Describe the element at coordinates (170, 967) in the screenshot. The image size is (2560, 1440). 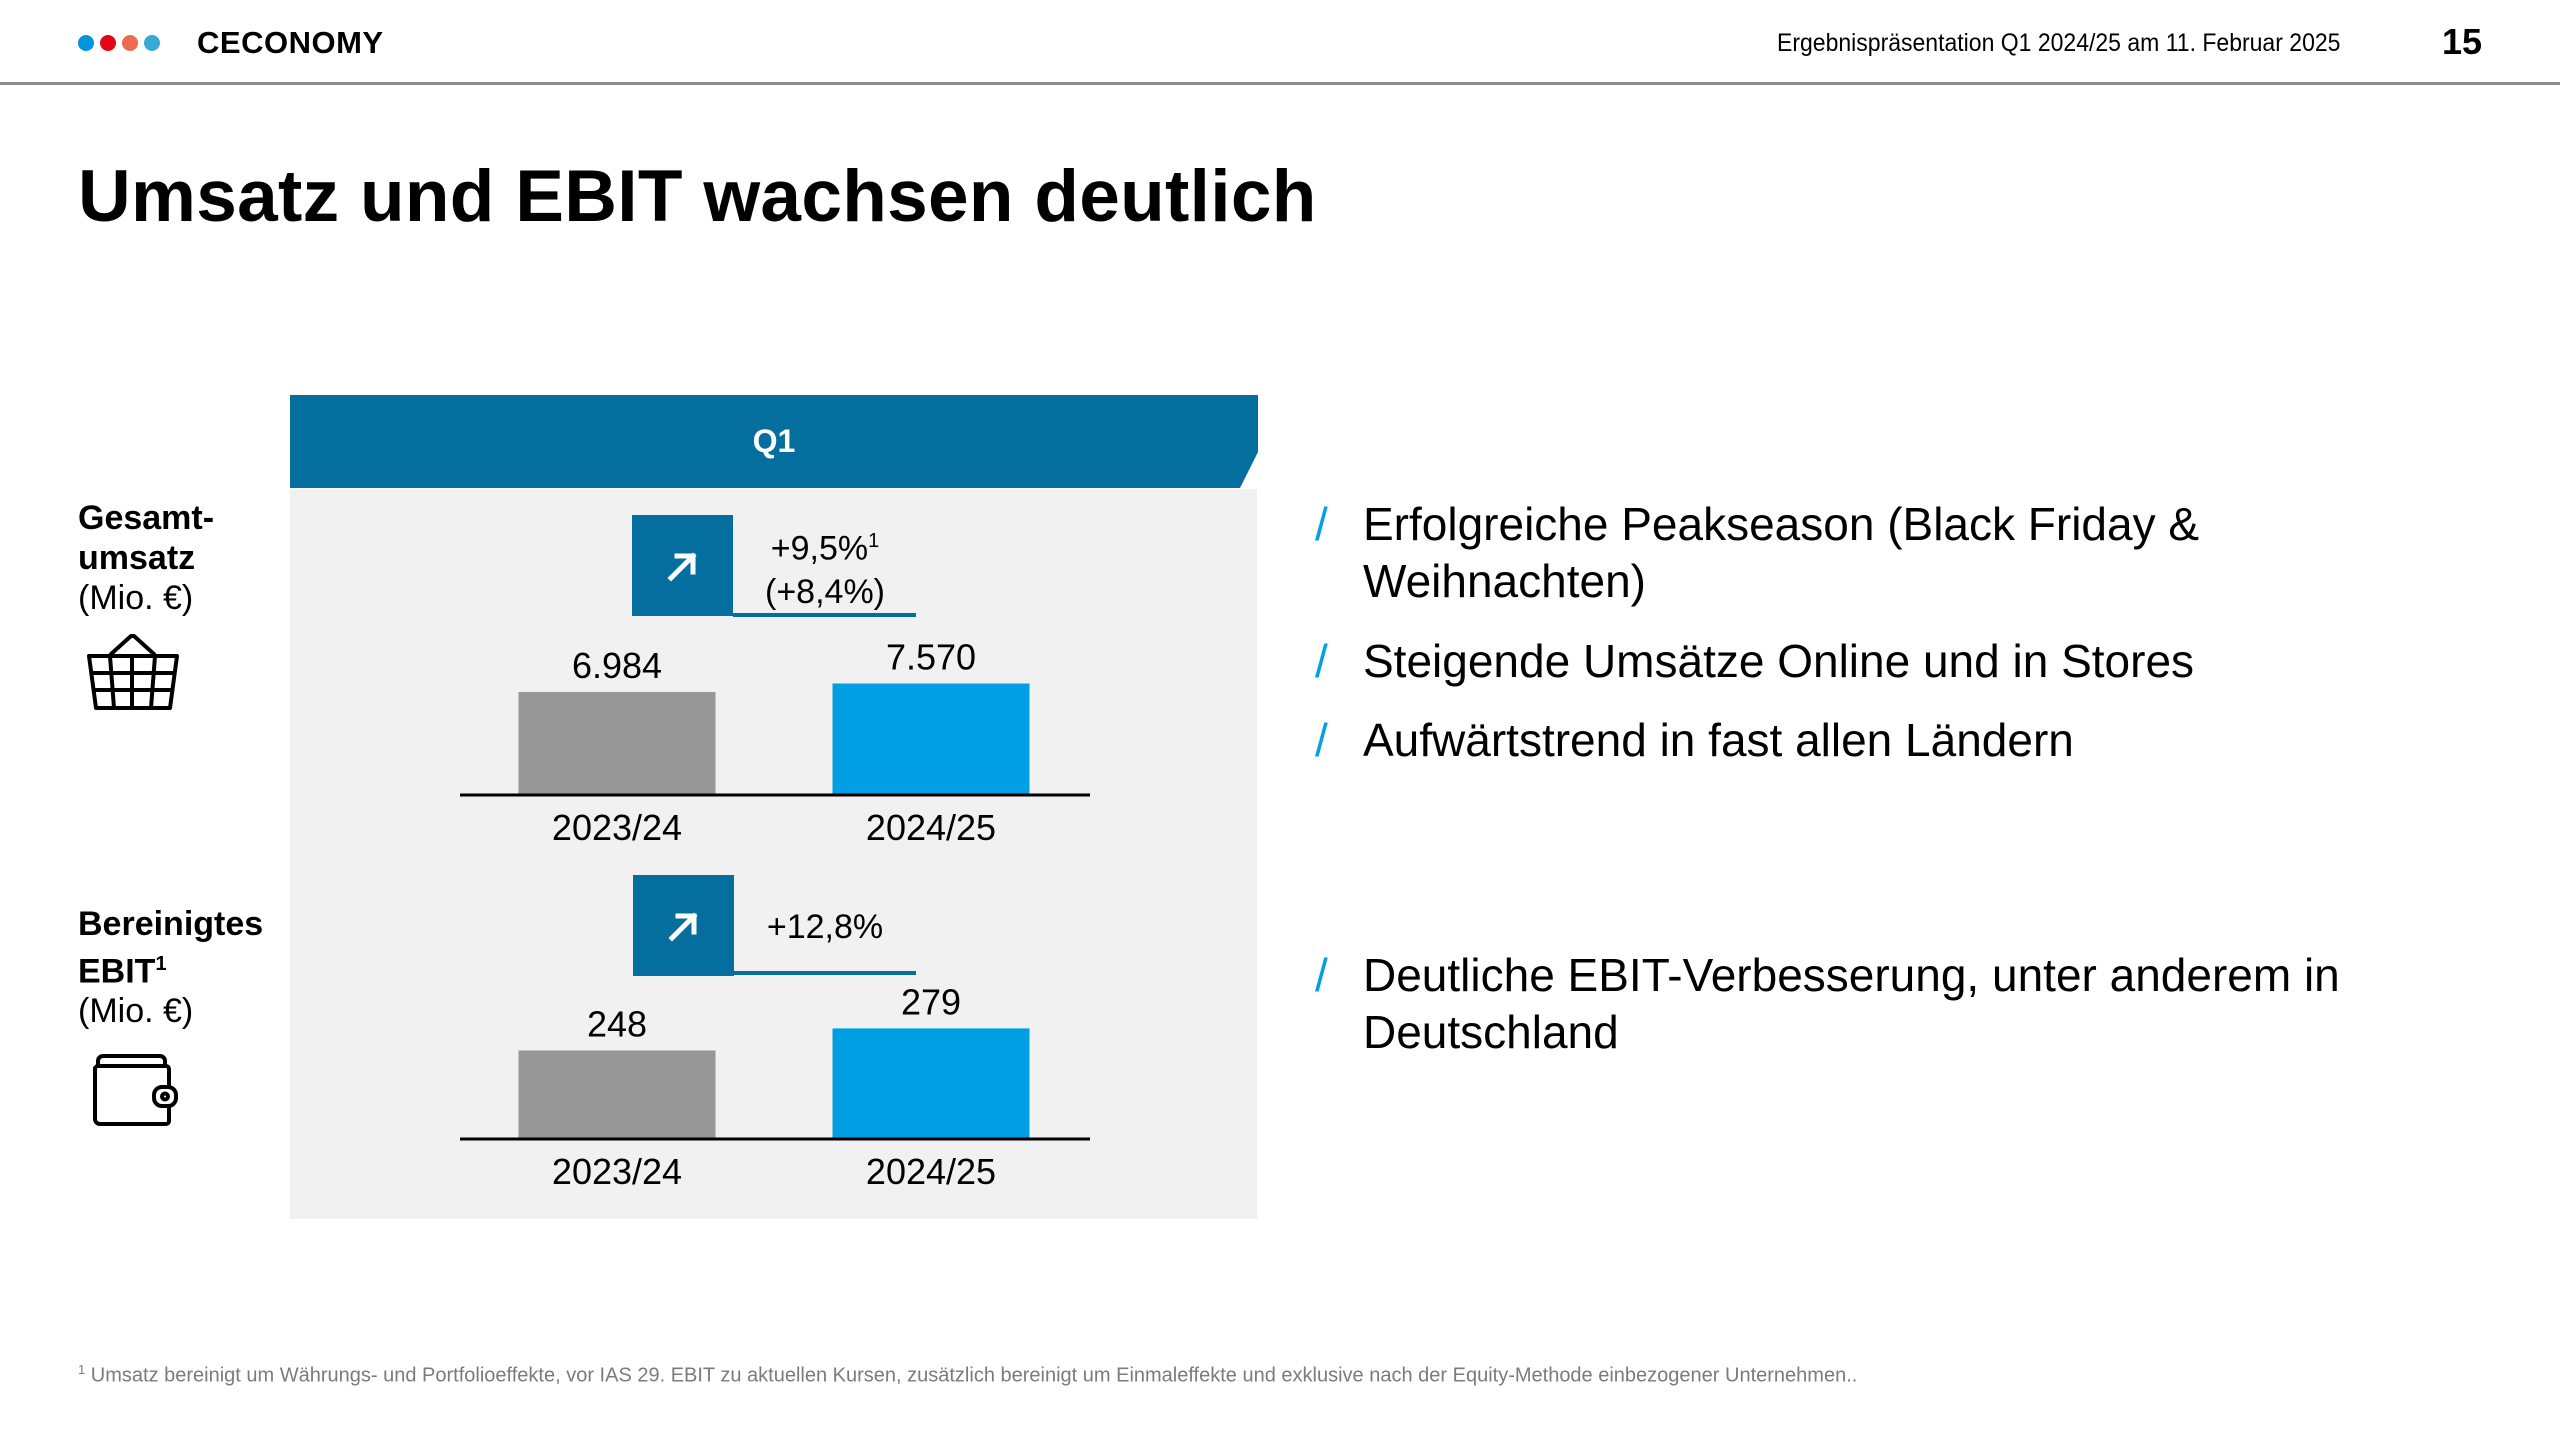
I see `ebit-row-label: Bereinigtes EBIT1 (Mio. €)` at that location.